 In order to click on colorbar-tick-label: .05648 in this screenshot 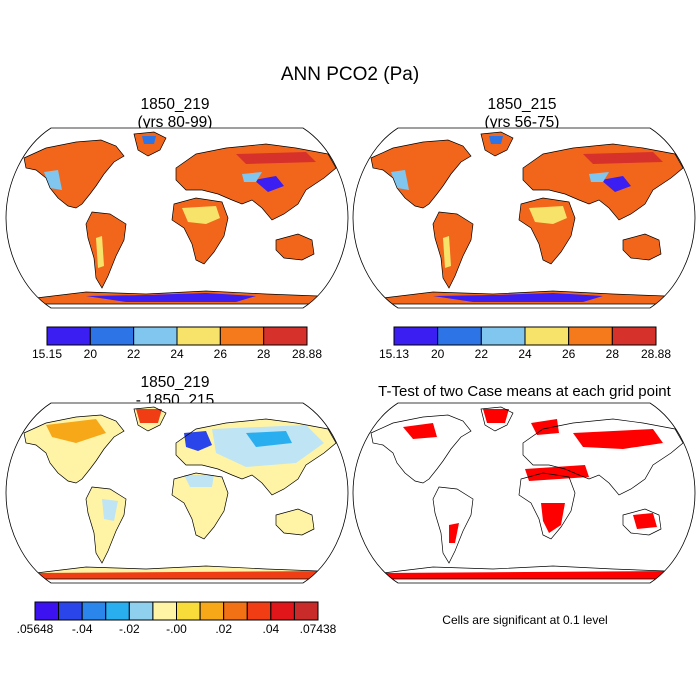, I will do `click(35, 629)`.